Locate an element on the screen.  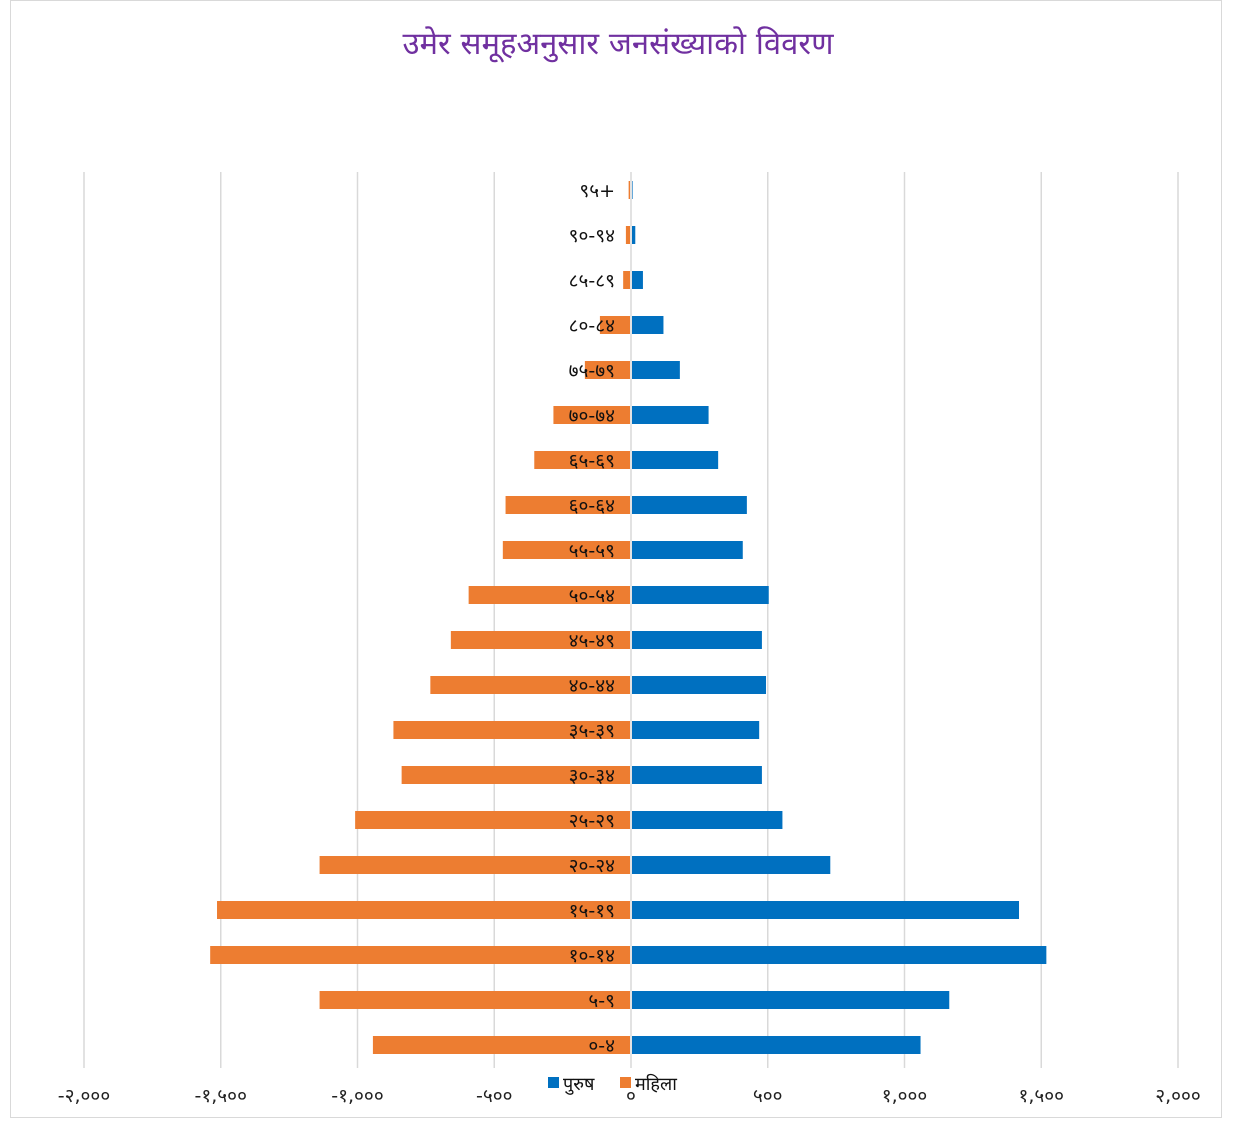
legend-label-female: महिला is located at coordinates (656, 1084).